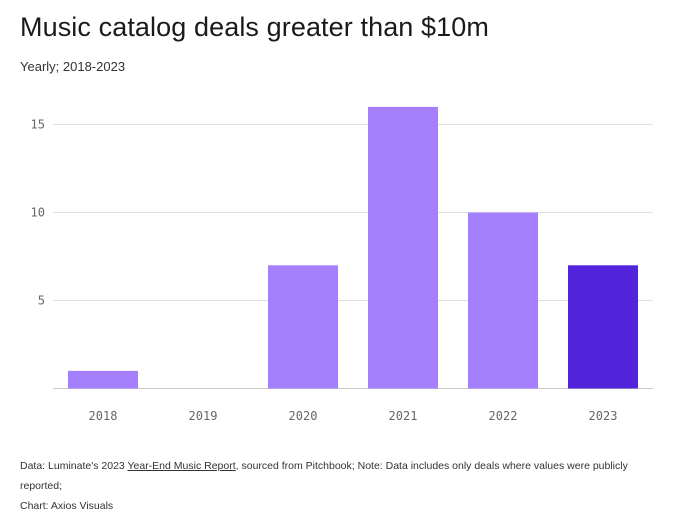  I want to click on x-axis-labels: 2018 2019 2020 2021 2022 2023, so click(353, 416).